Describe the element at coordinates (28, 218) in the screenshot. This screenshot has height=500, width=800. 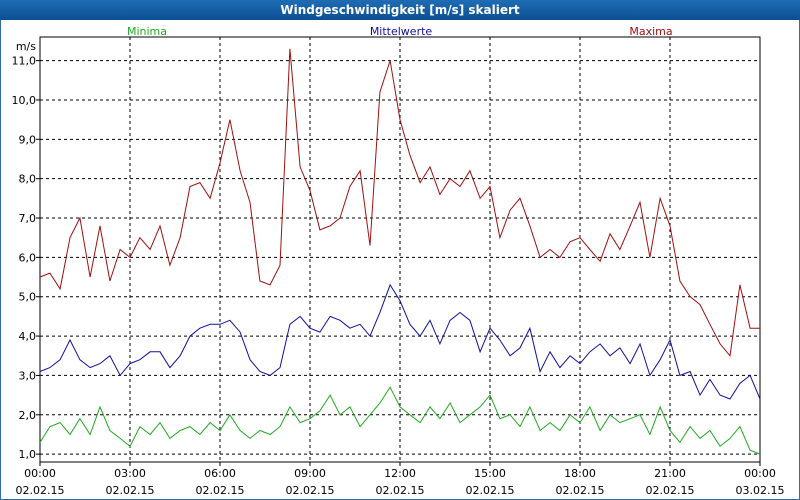
I see `y-tick-label: 7,0` at that location.